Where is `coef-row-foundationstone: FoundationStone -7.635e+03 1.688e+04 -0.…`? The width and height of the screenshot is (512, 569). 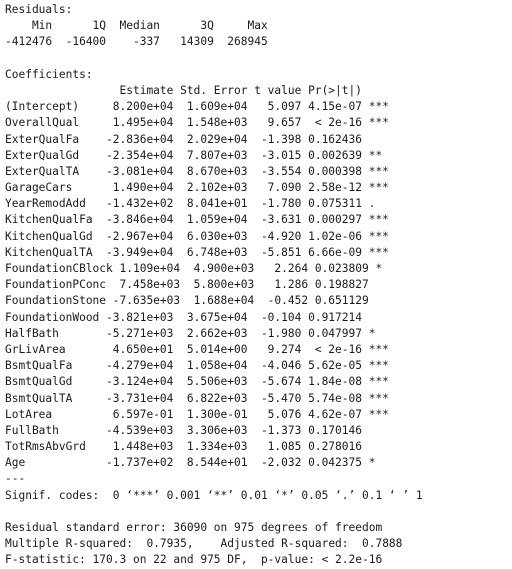
coef-row-foundationstone: FoundationStone -7.635e+03 1.688e+04 -0.… is located at coordinates (200, 301).